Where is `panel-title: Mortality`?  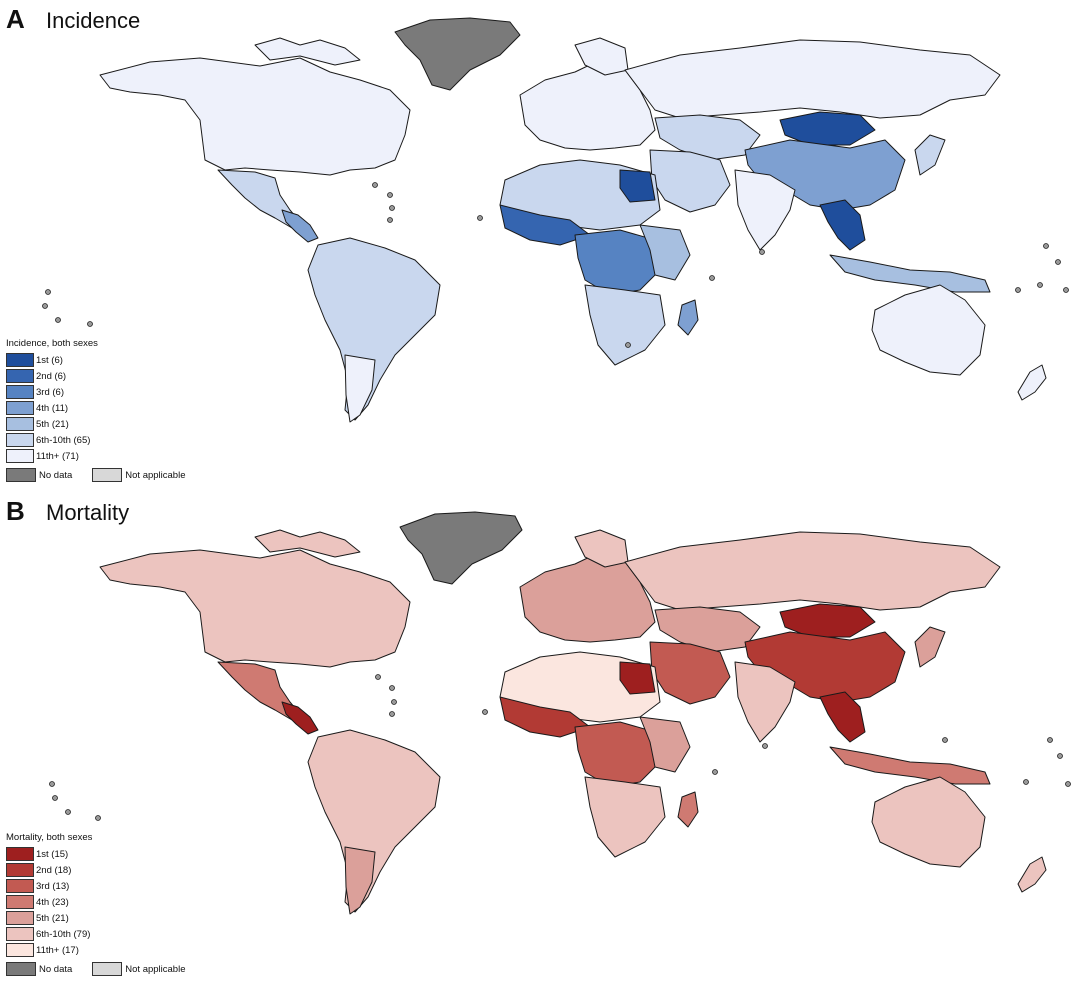 panel-title: Mortality is located at coordinates (88, 512).